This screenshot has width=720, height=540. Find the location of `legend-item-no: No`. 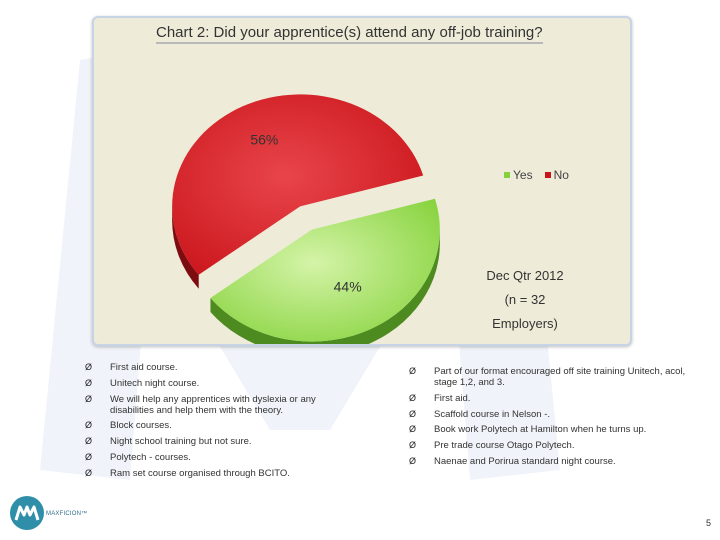

legend-item-no: No is located at coordinates (556, 175).